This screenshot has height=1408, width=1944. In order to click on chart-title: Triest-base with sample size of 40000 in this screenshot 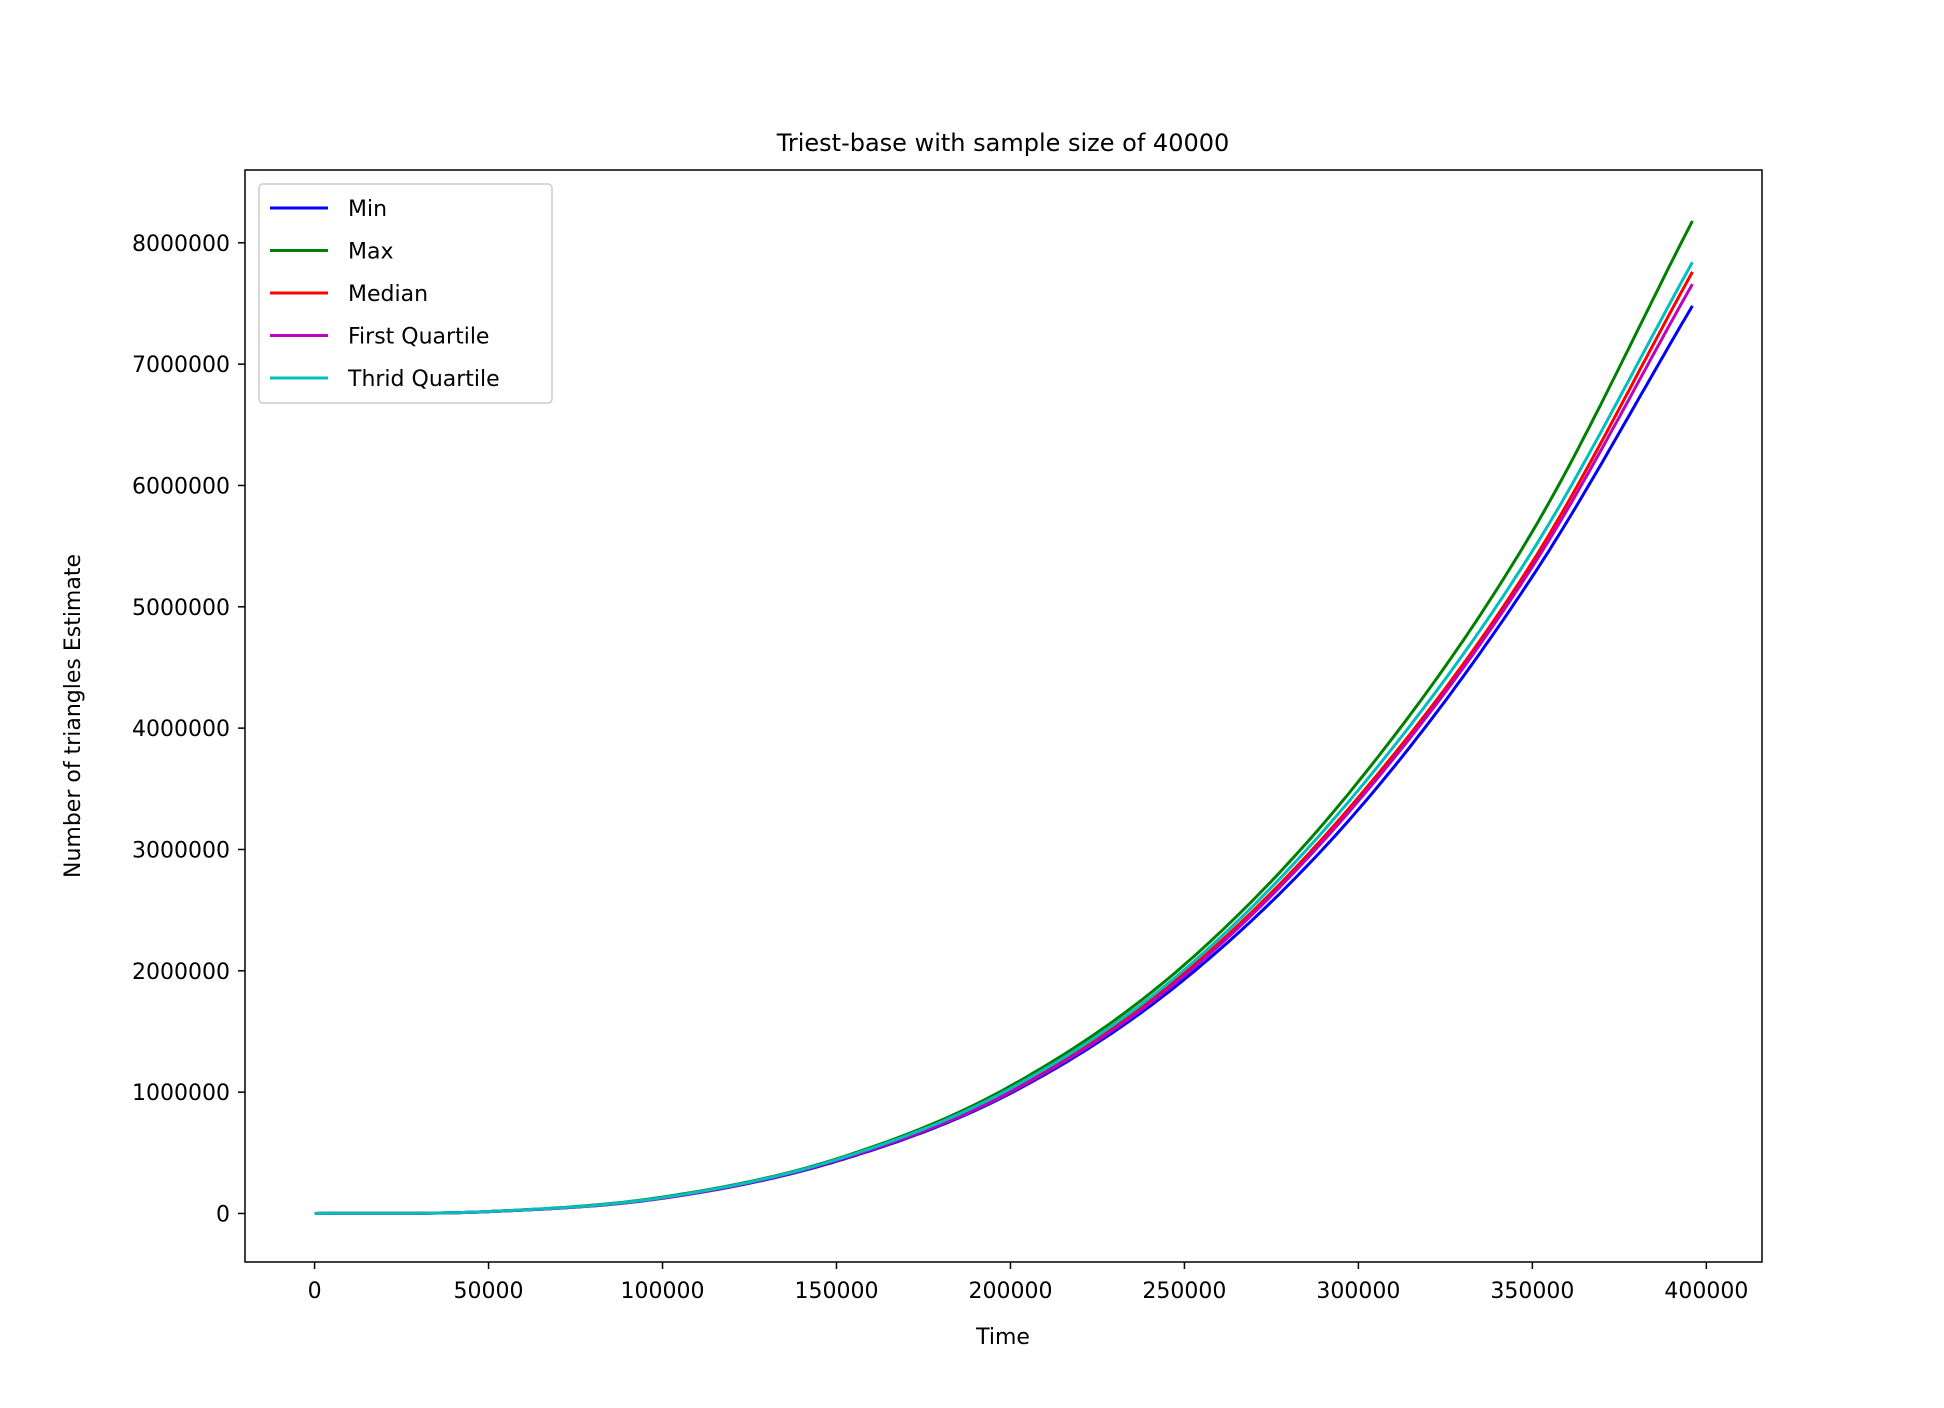, I will do `click(1003, 143)`.